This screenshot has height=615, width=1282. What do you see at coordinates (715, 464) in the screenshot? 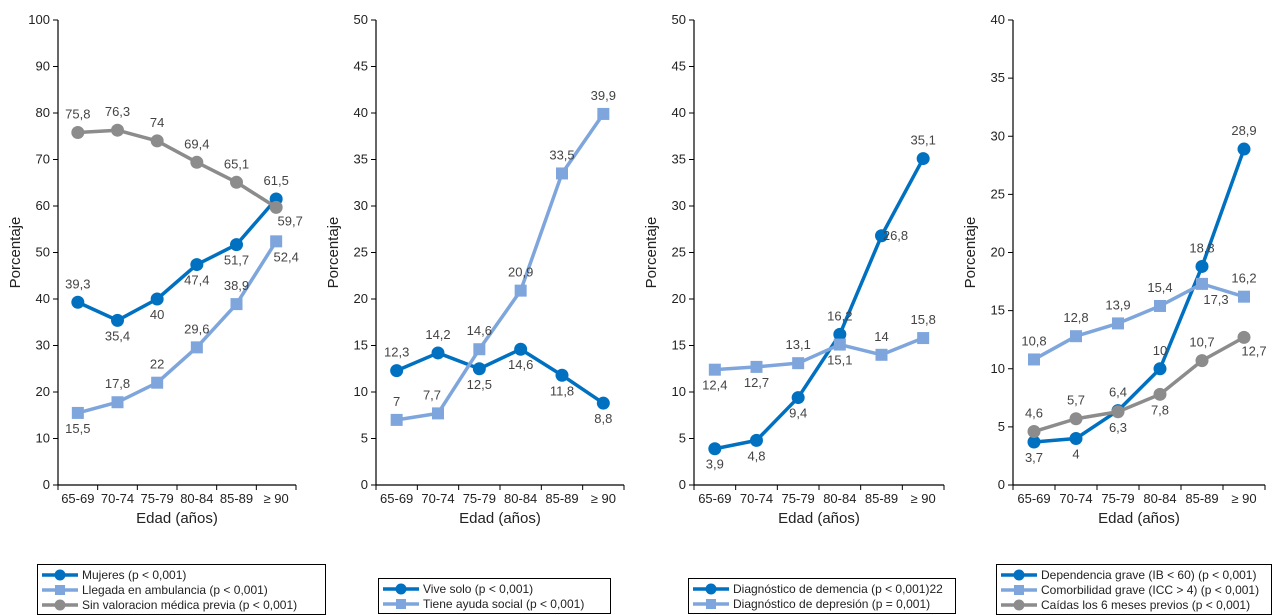
I see `data-label: 3,9` at bounding box center [715, 464].